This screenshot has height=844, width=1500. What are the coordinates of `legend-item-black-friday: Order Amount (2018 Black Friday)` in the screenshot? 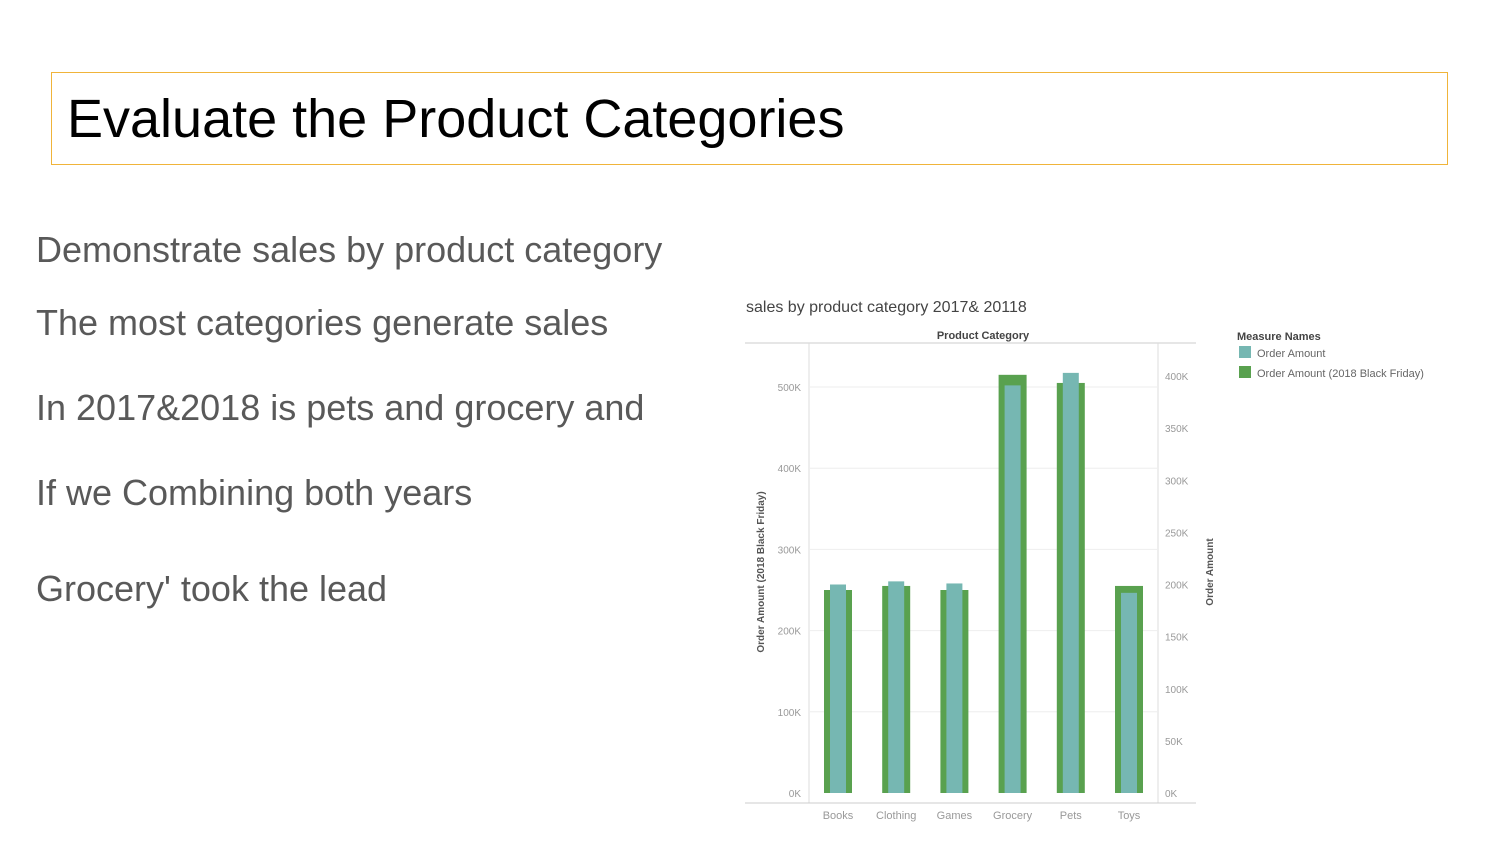 It's located at (1340, 374).